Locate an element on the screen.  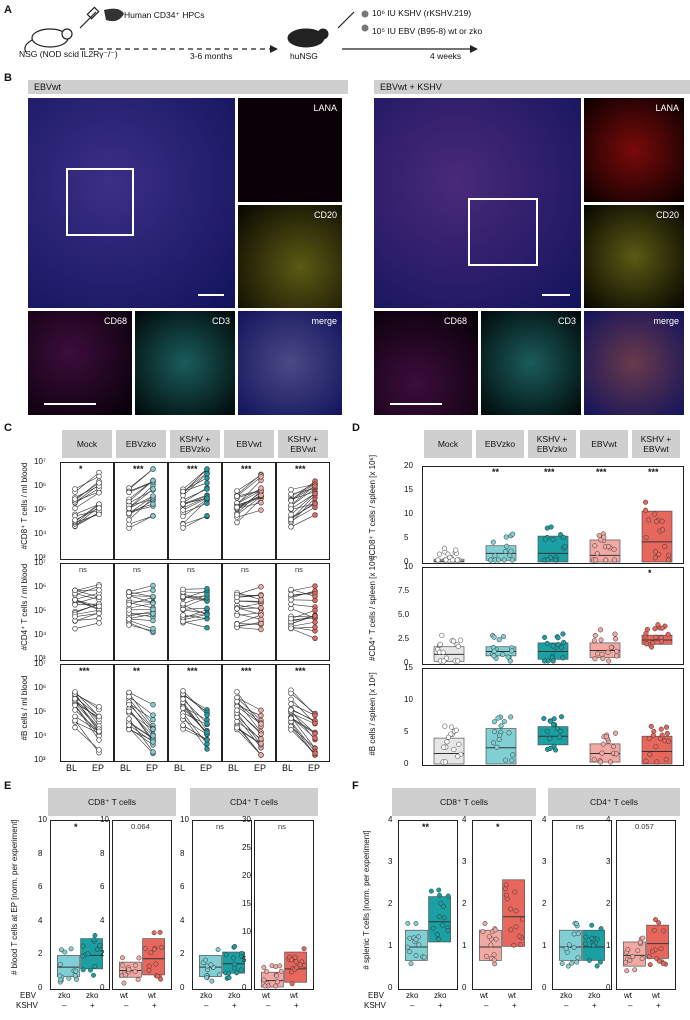
d-ylabel: #CD4⁺ T cells / spleen [x 10⁶] is located at coordinates (372, 608).